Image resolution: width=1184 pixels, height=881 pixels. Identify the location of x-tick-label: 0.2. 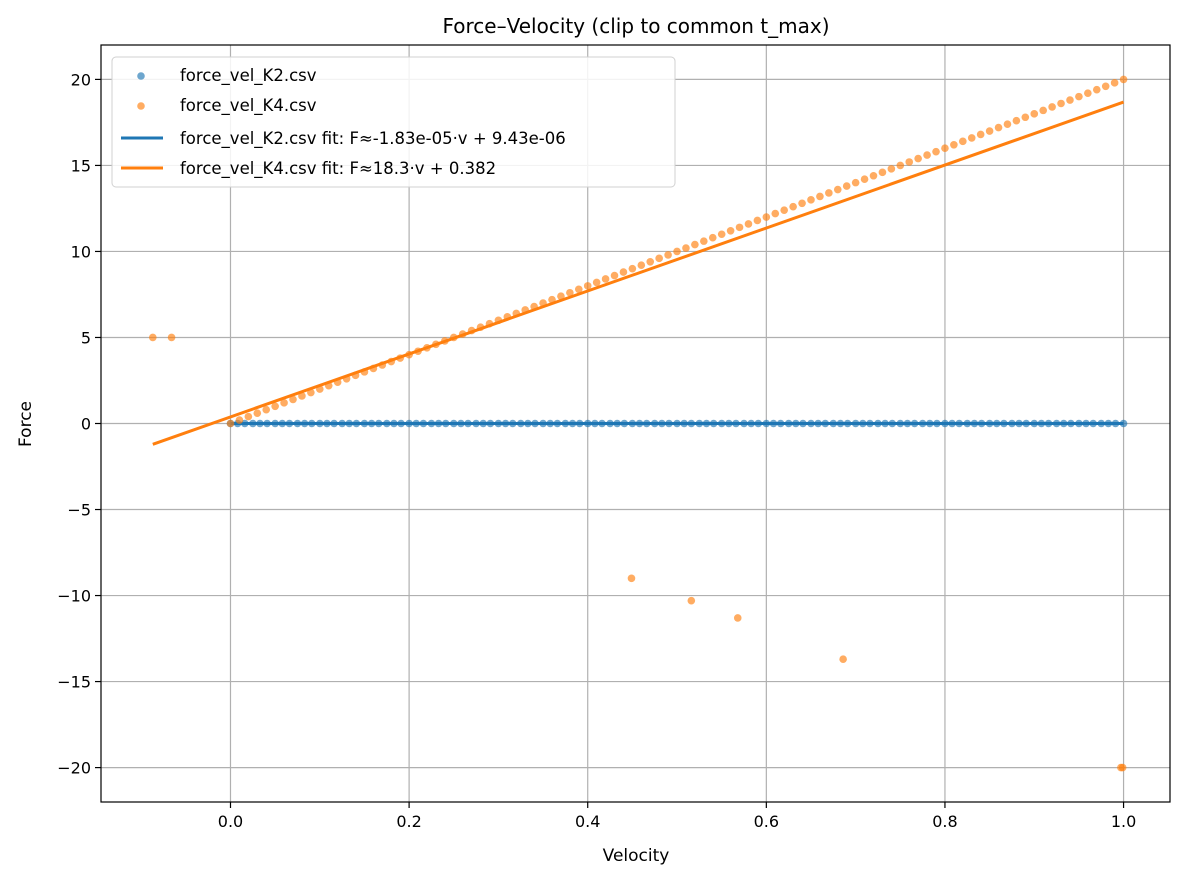
(408, 821).